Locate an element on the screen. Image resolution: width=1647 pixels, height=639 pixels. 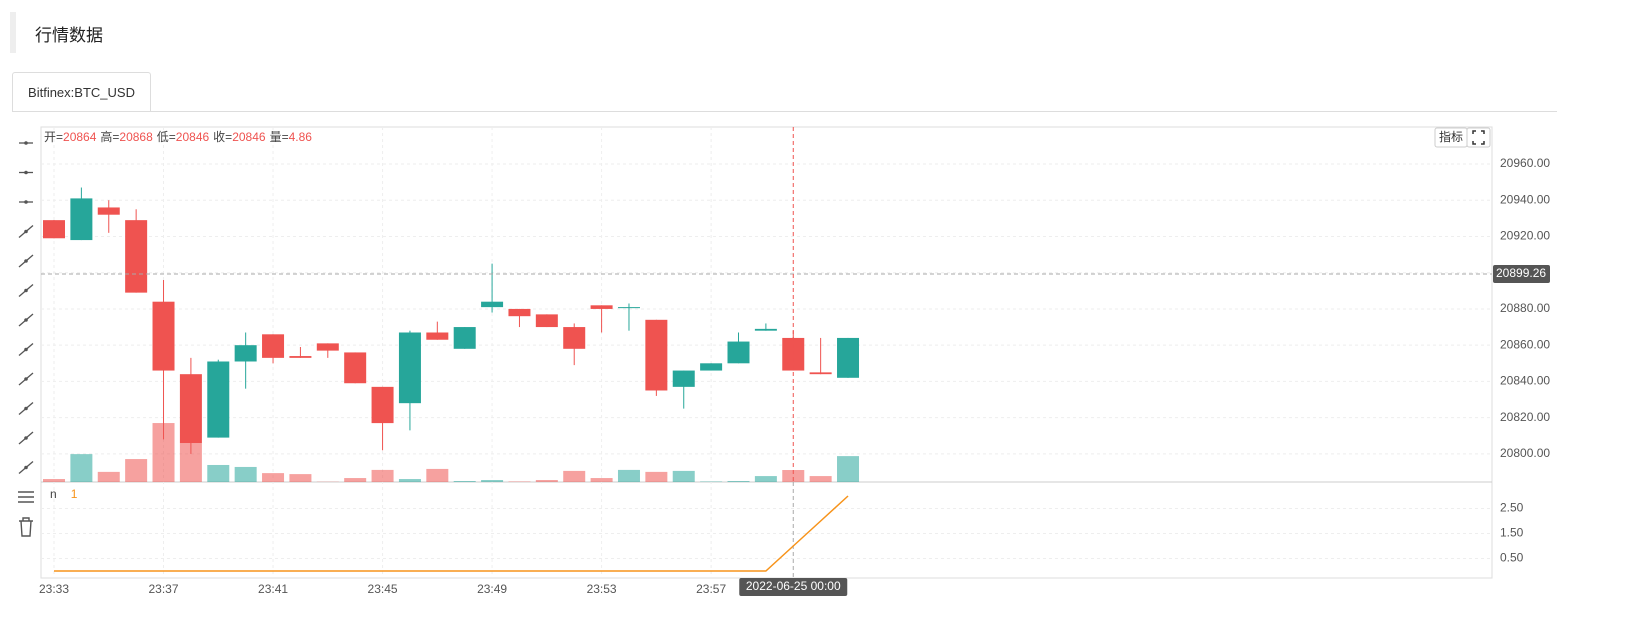
crosshair-x-label: 2022-06-25 00:00 is located at coordinates (793, 586).